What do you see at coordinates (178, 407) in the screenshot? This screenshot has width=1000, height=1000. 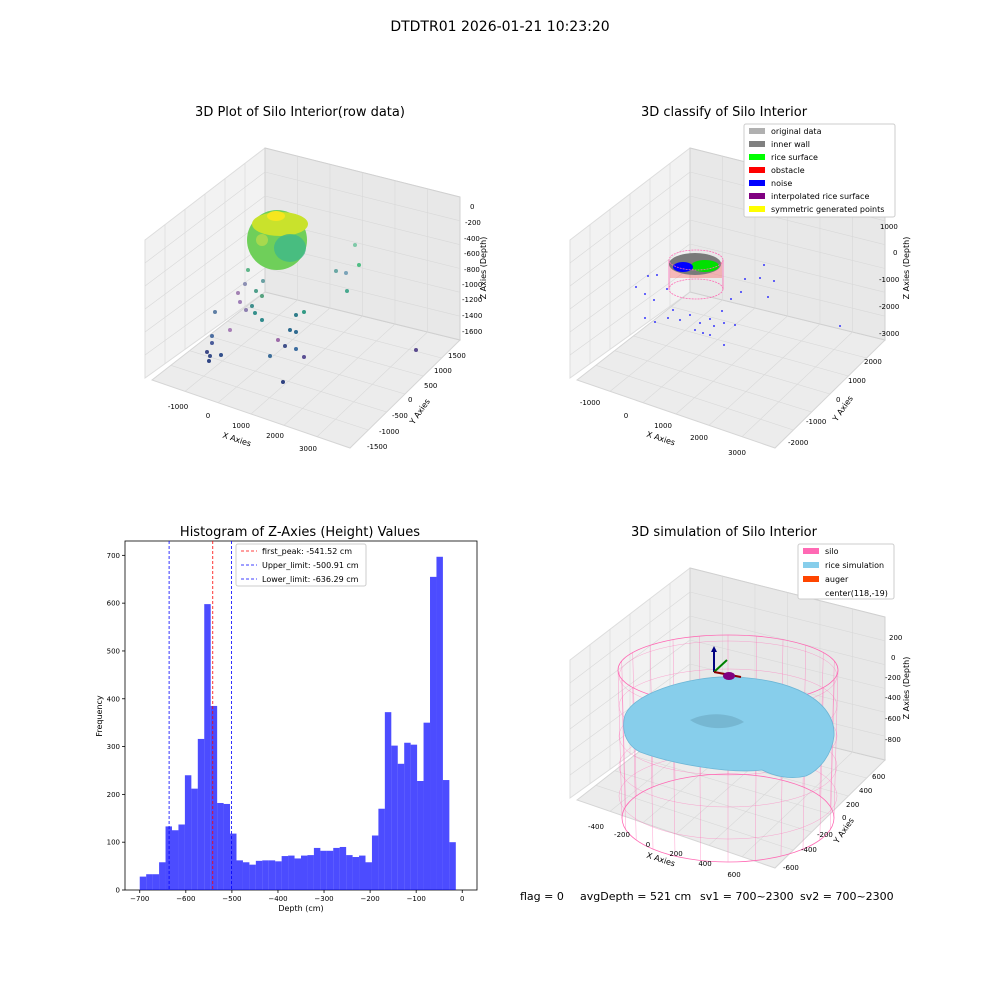 I see `panel1-xtick: -1000` at bounding box center [178, 407].